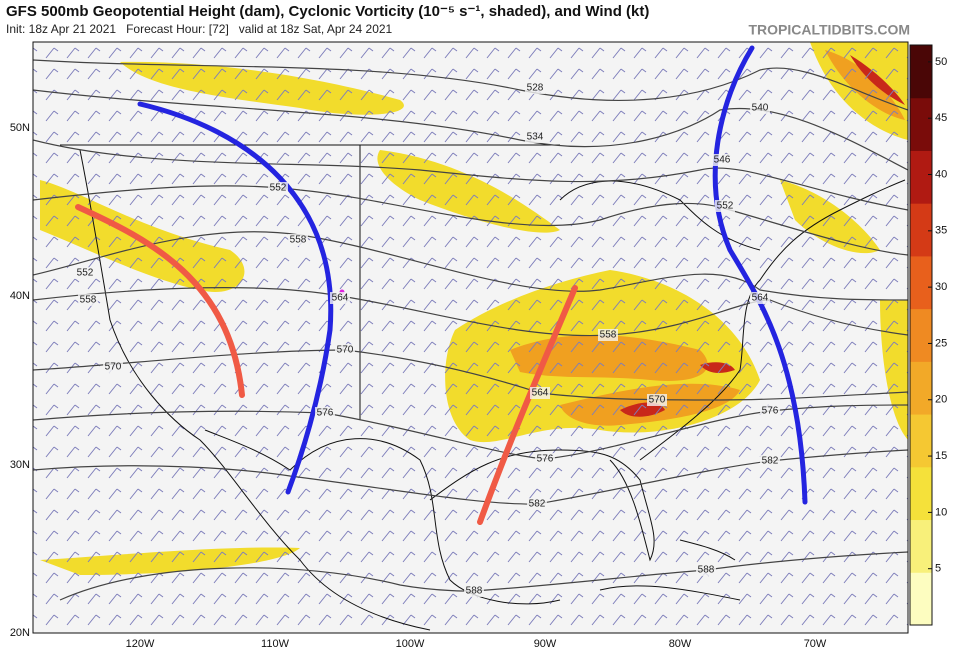  Describe the element at coordinates (941, 400) in the screenshot. I see `colorbar-tick-label: 20` at that location.